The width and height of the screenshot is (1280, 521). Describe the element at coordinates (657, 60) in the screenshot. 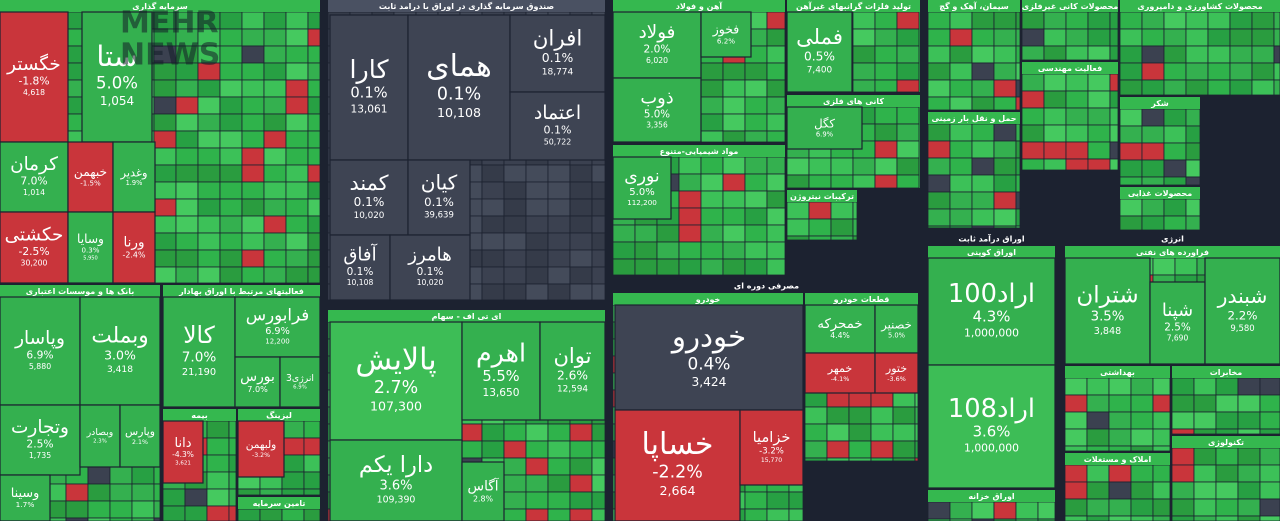

I see `tile-price: 6,020` at that location.